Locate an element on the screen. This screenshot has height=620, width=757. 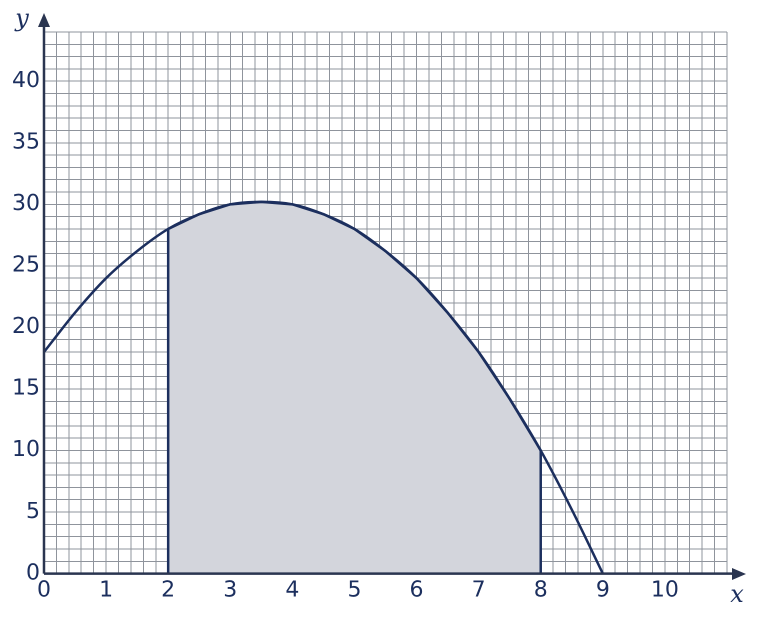
x-axis-title: x is located at coordinates (737, 594).